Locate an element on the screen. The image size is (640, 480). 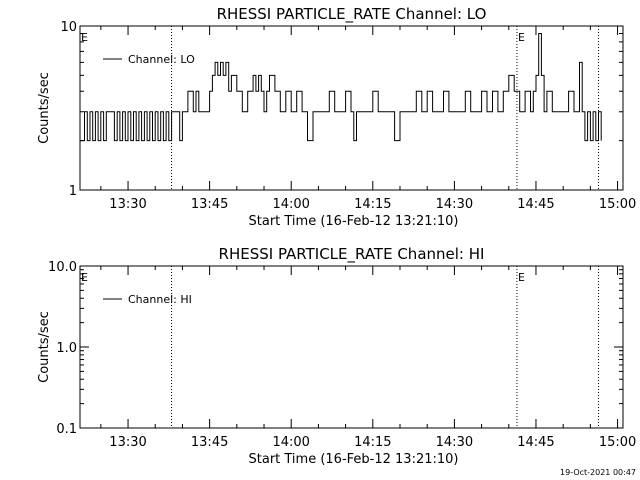
footer-timestamp: 19-Oct-2021 00:47 is located at coordinates (598, 472).